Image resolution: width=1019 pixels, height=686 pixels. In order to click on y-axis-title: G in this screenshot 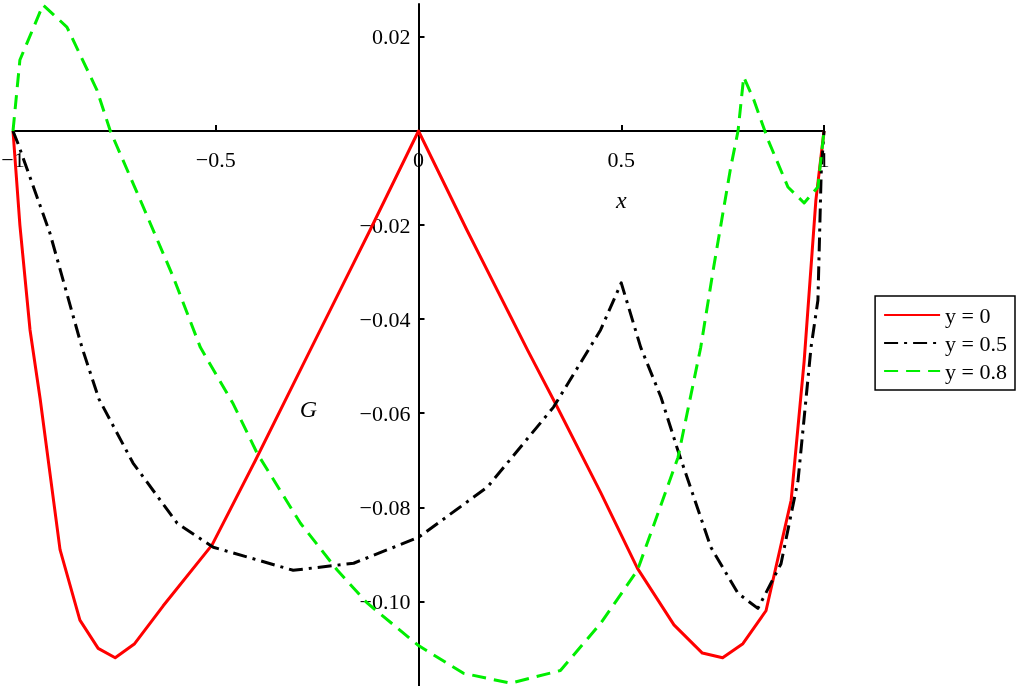, I will do `click(308, 409)`.